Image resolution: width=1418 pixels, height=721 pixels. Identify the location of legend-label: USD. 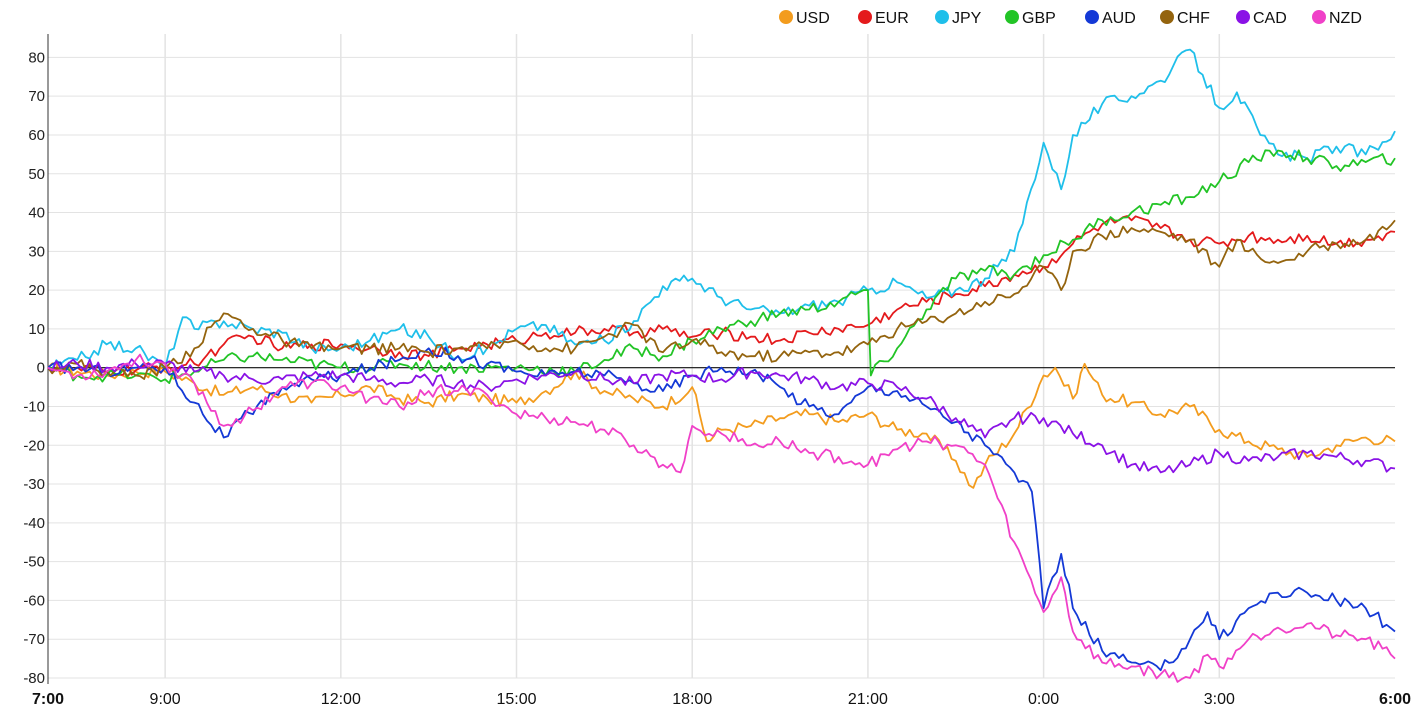
(813, 18).